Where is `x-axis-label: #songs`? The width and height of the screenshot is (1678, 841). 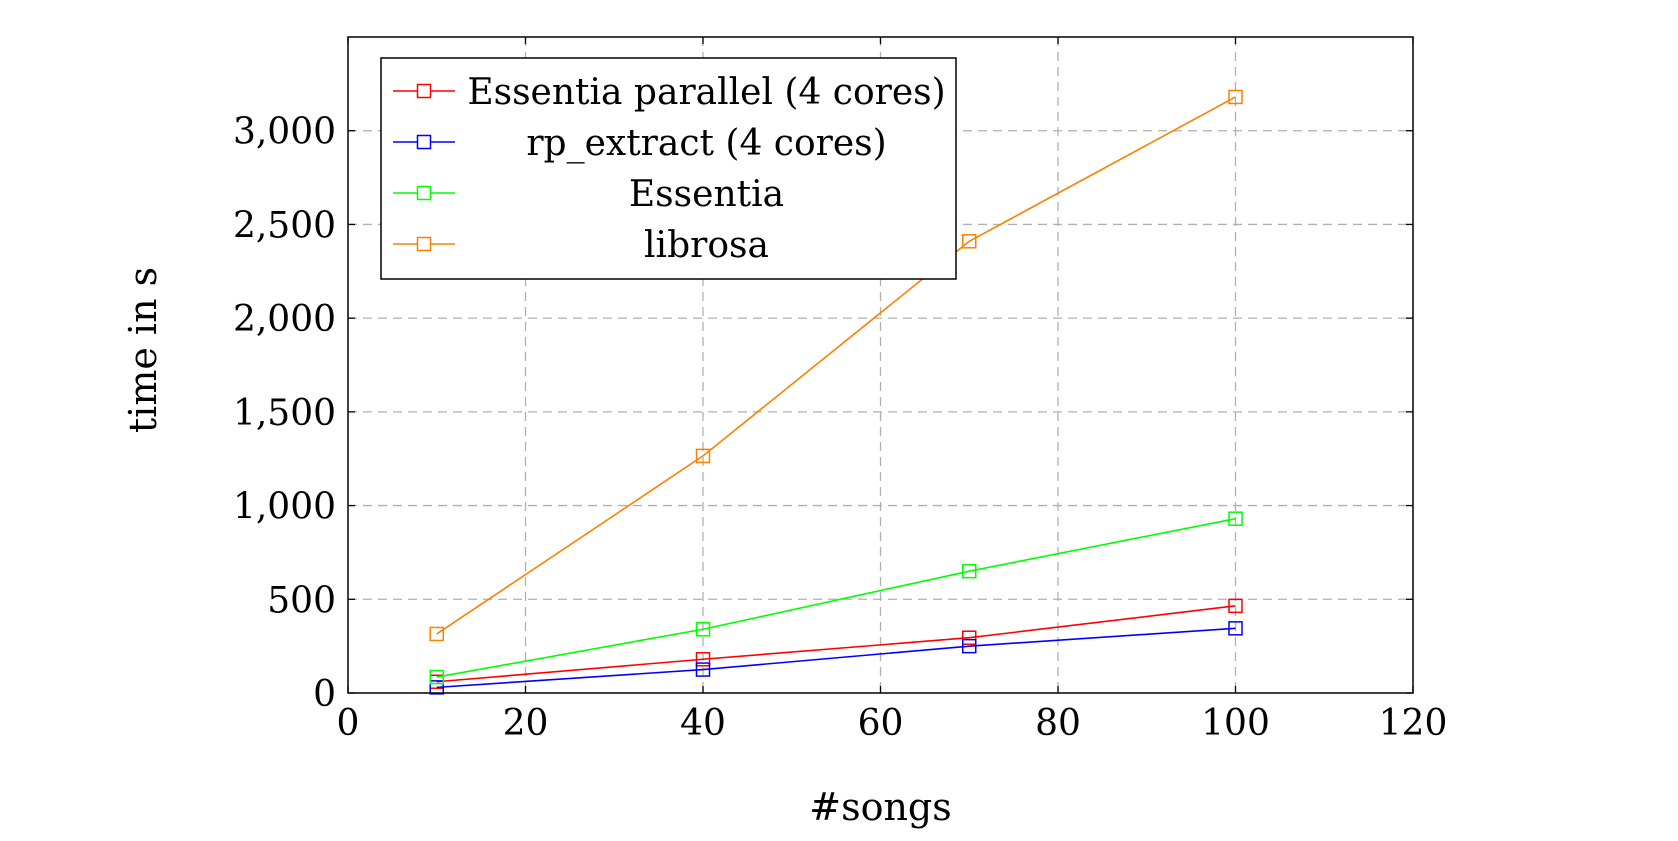 x-axis-label: #songs is located at coordinates (880, 807).